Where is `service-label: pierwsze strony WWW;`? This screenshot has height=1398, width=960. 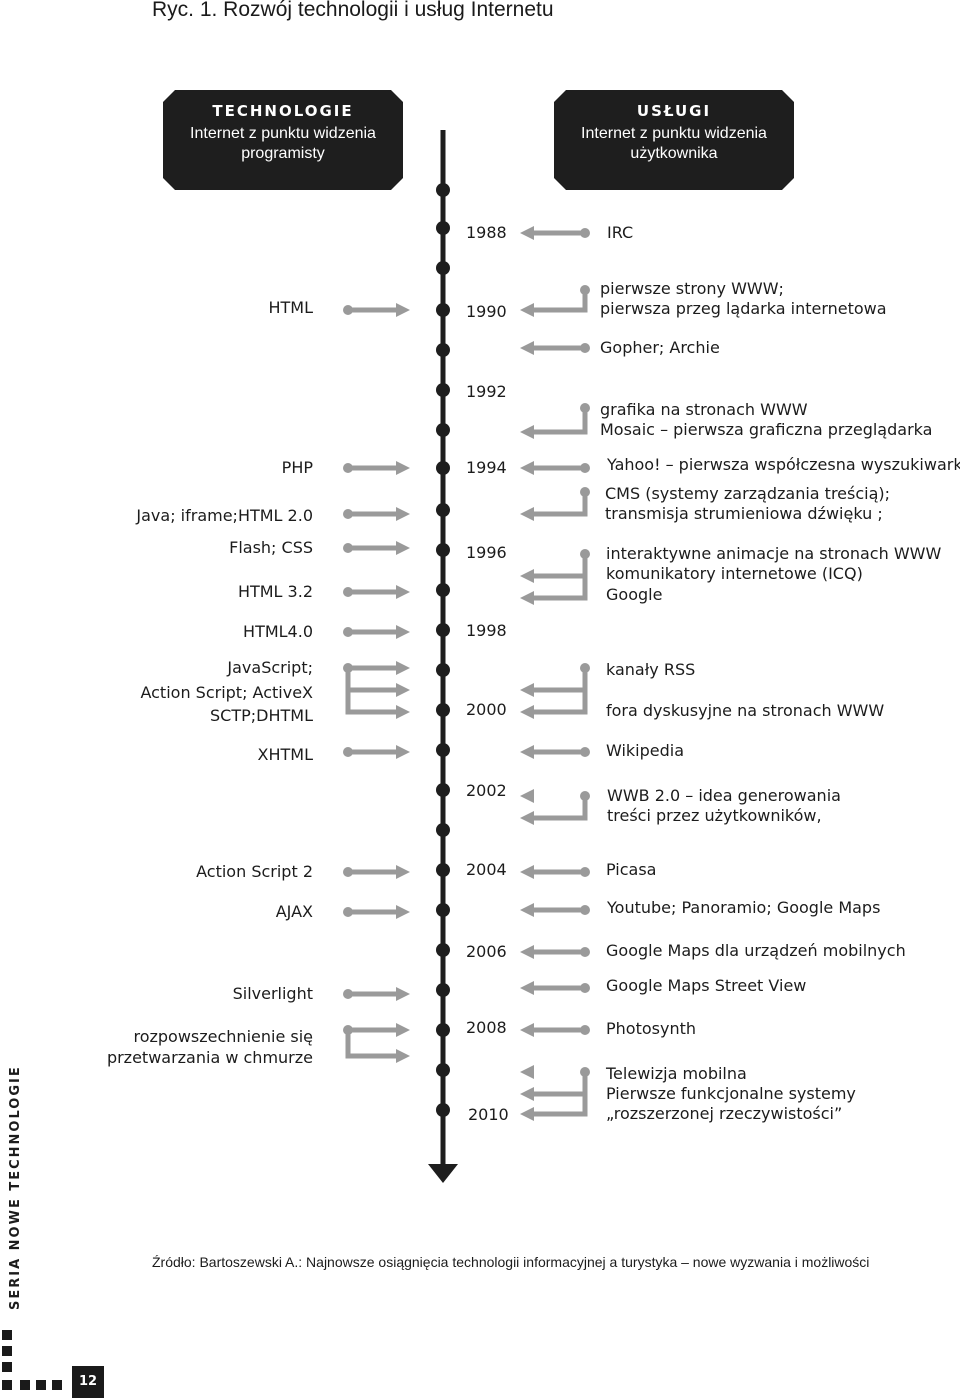 service-label: pierwsze strony WWW; is located at coordinates (692, 288).